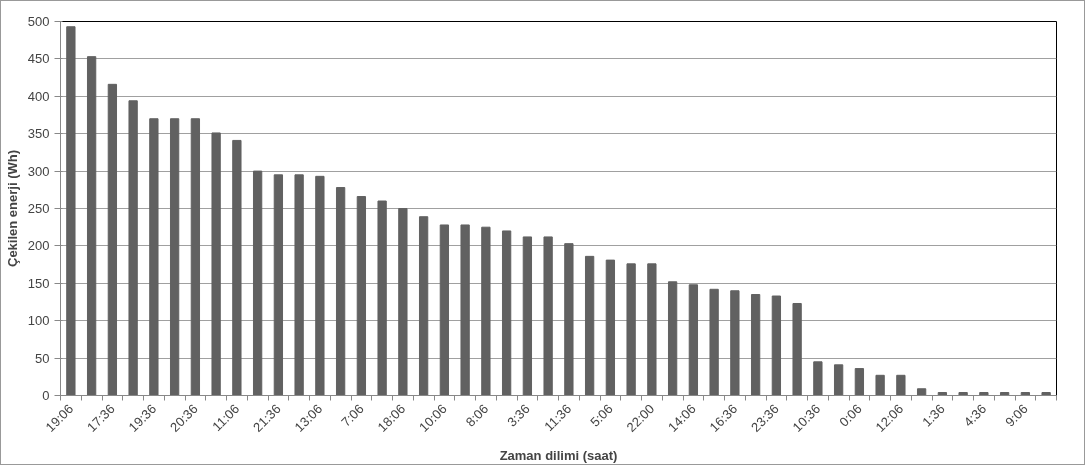 This screenshot has height=471, width=1091. What do you see at coordinates (12, 208) in the screenshot?
I see `y-axis-title: Çekilen enerji (Wh)` at bounding box center [12, 208].